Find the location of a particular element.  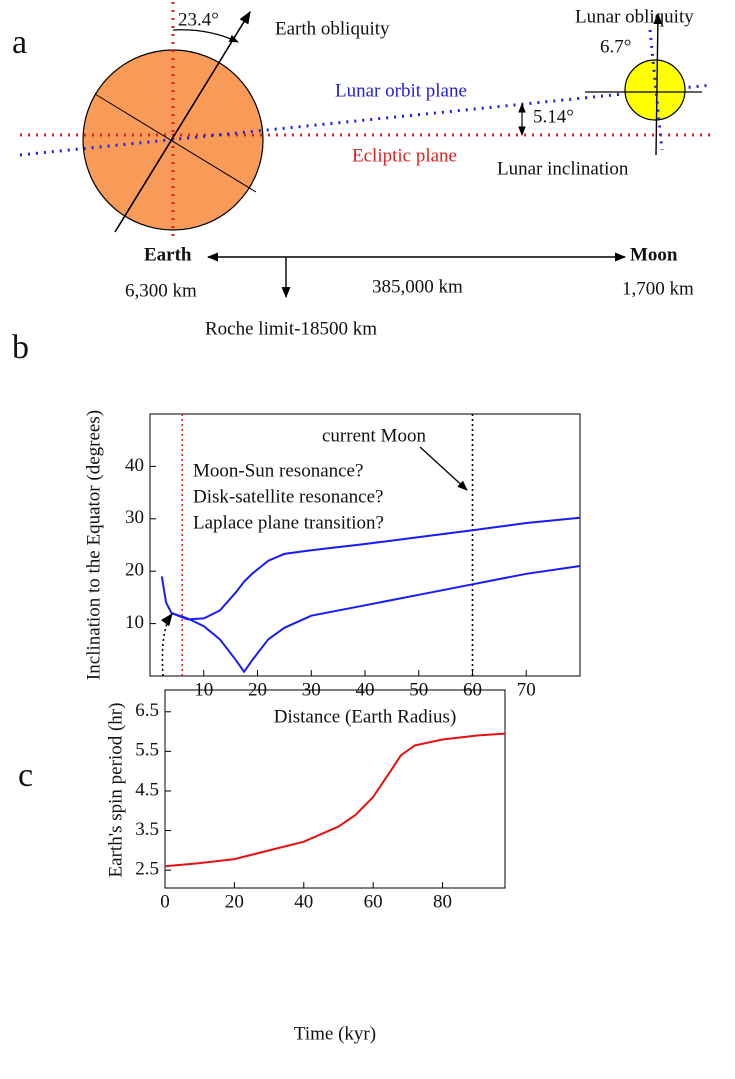

panel-label: c is located at coordinates (25, 775).